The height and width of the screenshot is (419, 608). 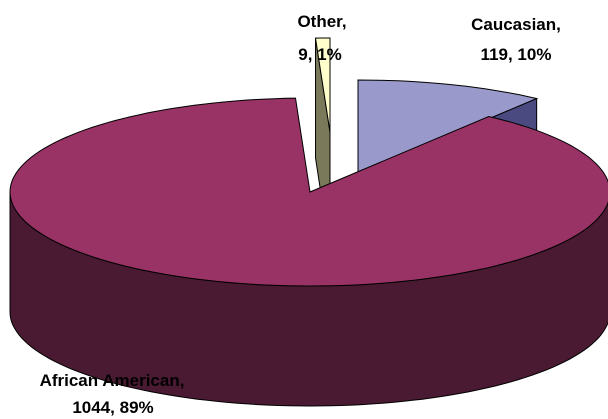 What do you see at coordinates (319, 54) in the screenshot?
I see `label-other-value: 9, 1%` at bounding box center [319, 54].